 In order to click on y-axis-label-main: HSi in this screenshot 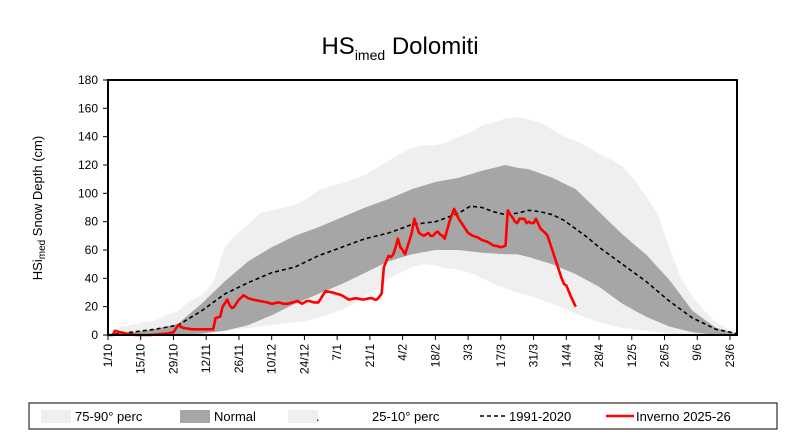, I will do `click(37, 269)`.